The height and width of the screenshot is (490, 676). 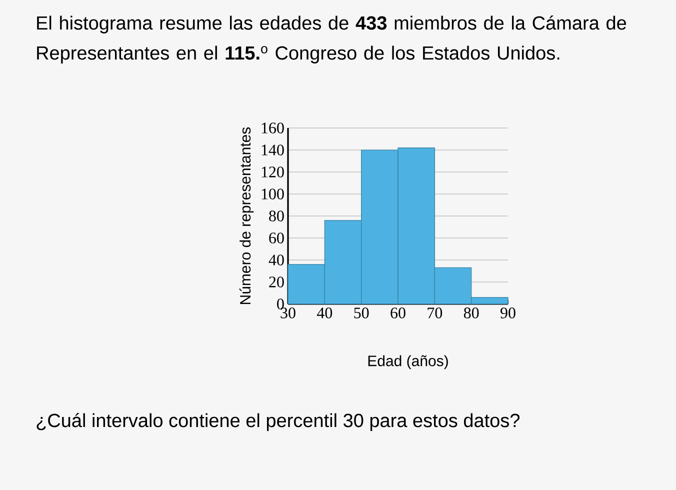 What do you see at coordinates (276, 216) in the screenshot?
I see `y-tick-label: 80` at bounding box center [276, 216].